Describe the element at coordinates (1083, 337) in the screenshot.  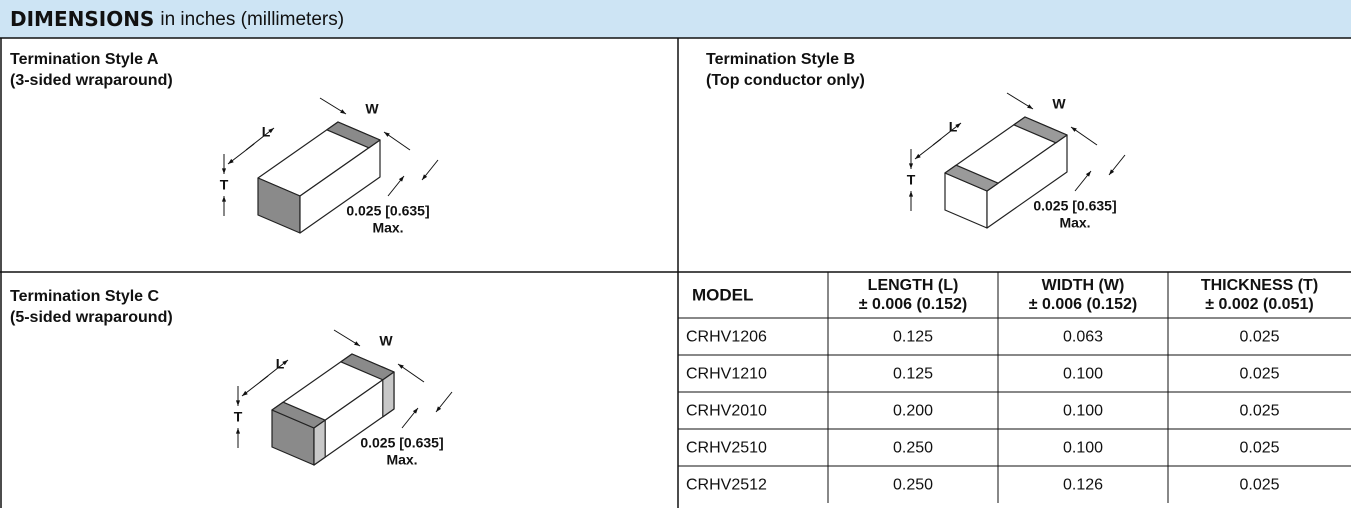
I see `value-cell: 0.063` at that location.